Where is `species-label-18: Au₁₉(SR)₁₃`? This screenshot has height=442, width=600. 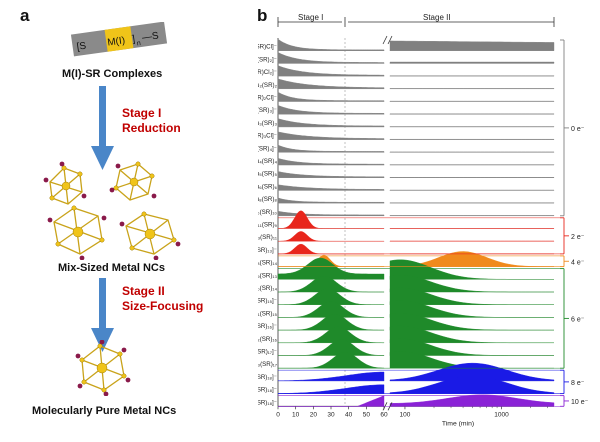 species-label-18: Au₁₉(SR)₁₃ is located at coordinates (267, 275).